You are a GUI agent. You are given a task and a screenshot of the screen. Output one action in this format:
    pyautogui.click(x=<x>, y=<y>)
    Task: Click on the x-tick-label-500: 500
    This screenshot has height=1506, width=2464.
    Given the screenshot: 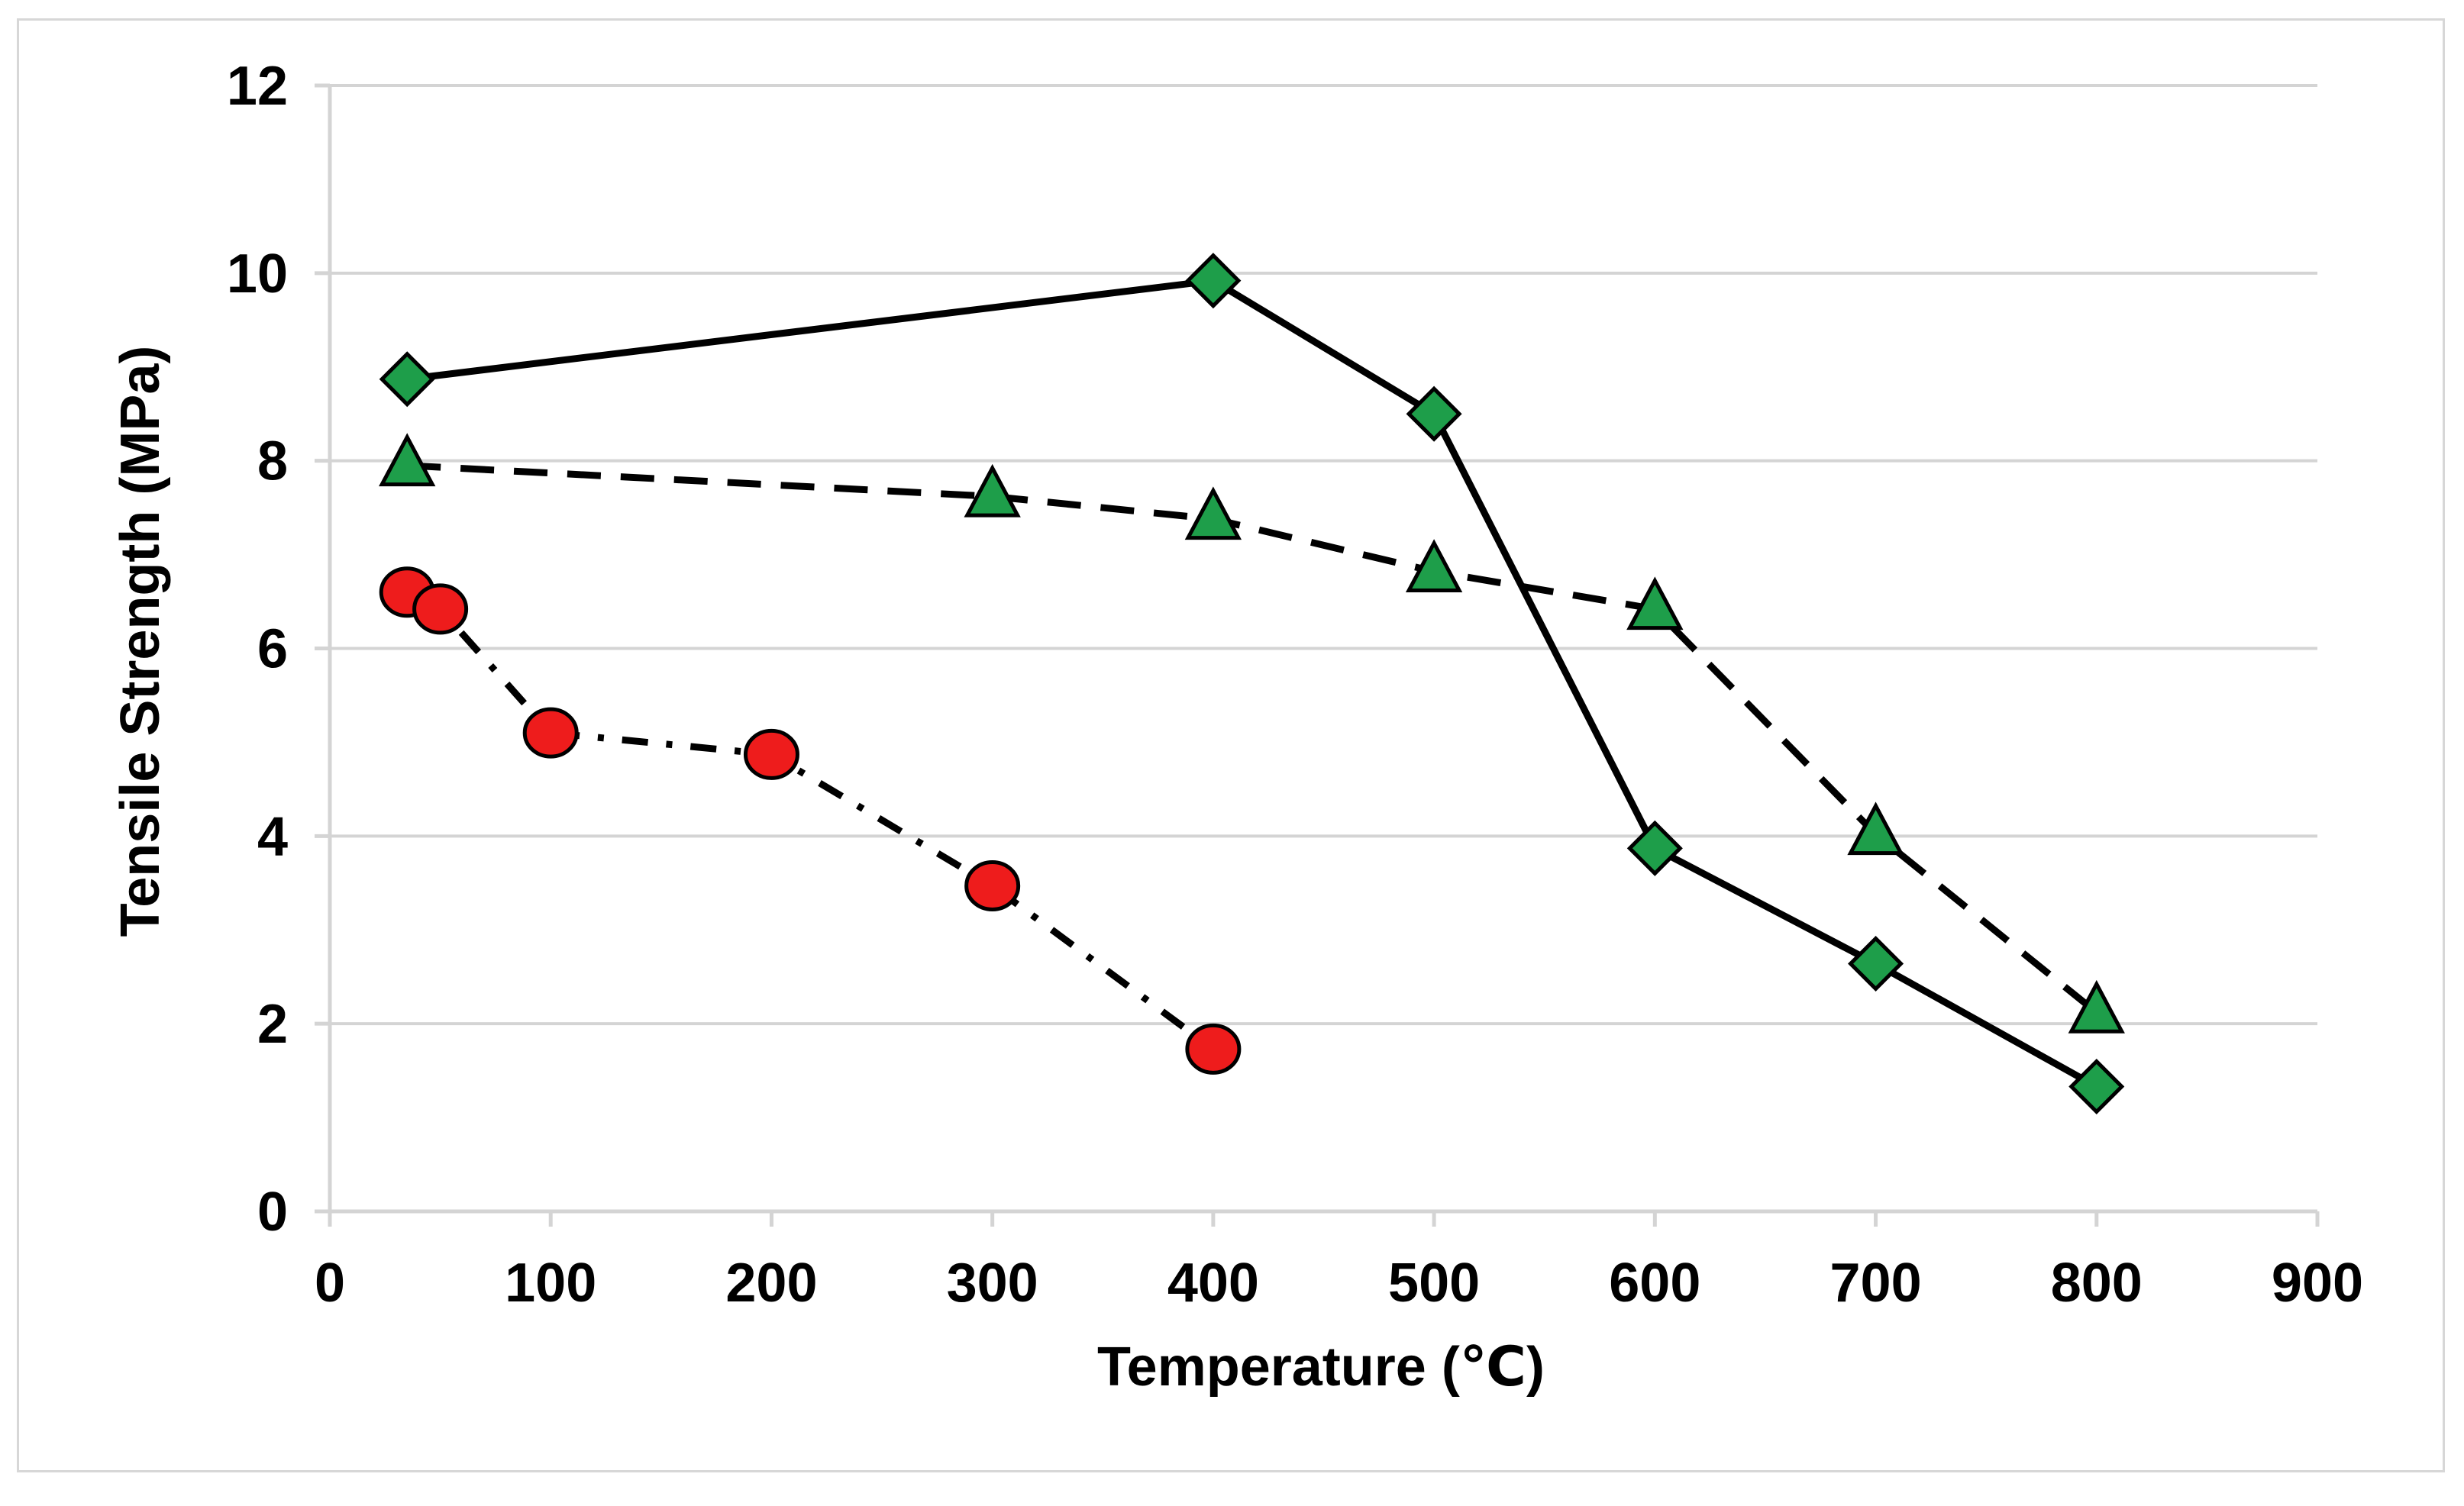 What is the action you would take?
    pyautogui.click(x=1434, y=1283)
    